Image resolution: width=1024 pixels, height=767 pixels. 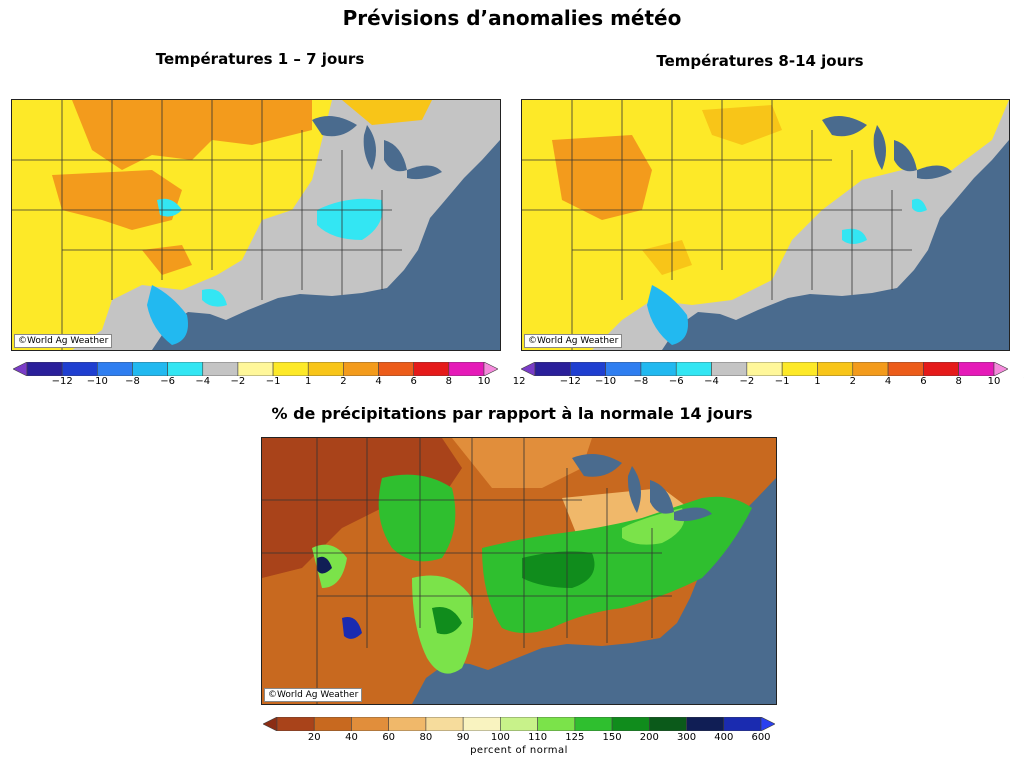 What do you see at coordinates (612, 737) in the screenshot?
I see `colorbar-tick-label: 150` at bounding box center [612, 737].